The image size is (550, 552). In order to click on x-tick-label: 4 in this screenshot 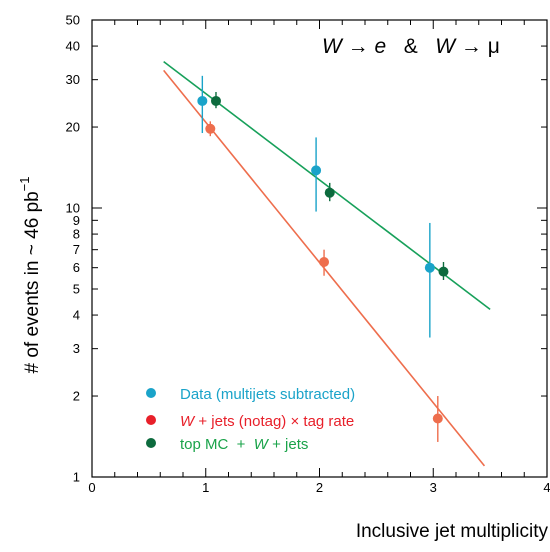, I will do `click(546, 487)`.